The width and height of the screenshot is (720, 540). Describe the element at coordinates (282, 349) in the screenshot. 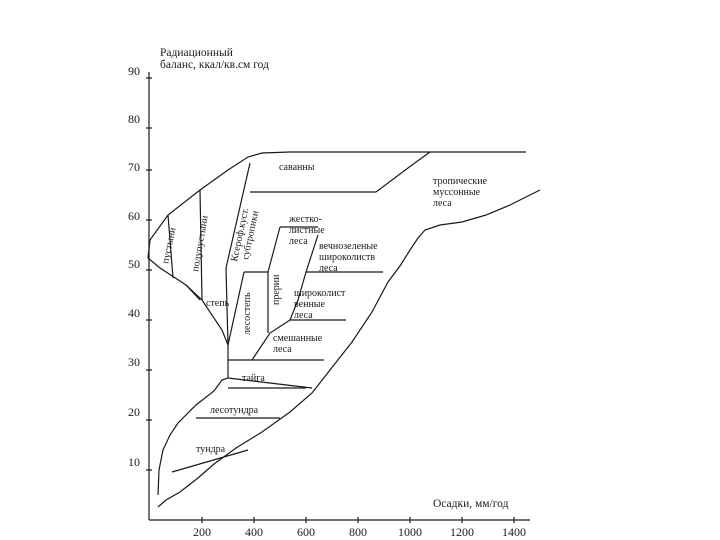

I see `zone-label-mixed-2: леса` at that location.